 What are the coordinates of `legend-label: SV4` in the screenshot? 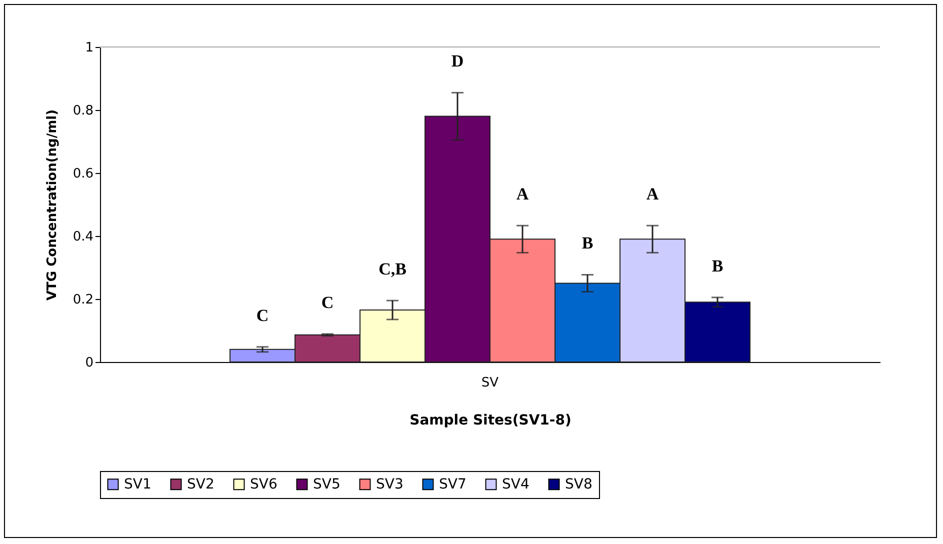 It's located at (516, 484).